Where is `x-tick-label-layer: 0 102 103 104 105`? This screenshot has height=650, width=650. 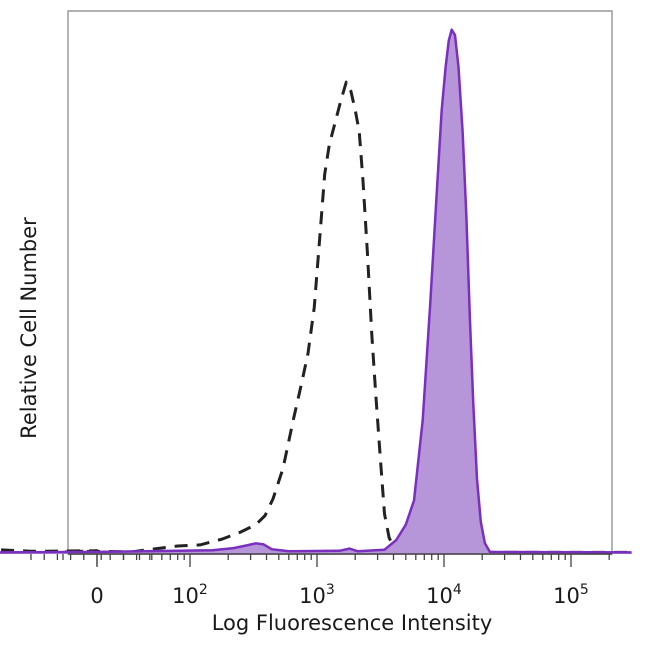 x-tick-label-layer: 0 102 103 104 105 is located at coordinates (339, 595).